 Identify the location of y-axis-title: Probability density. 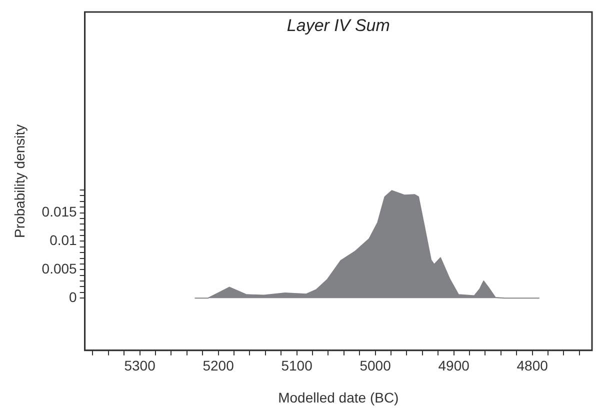
(19, 181).